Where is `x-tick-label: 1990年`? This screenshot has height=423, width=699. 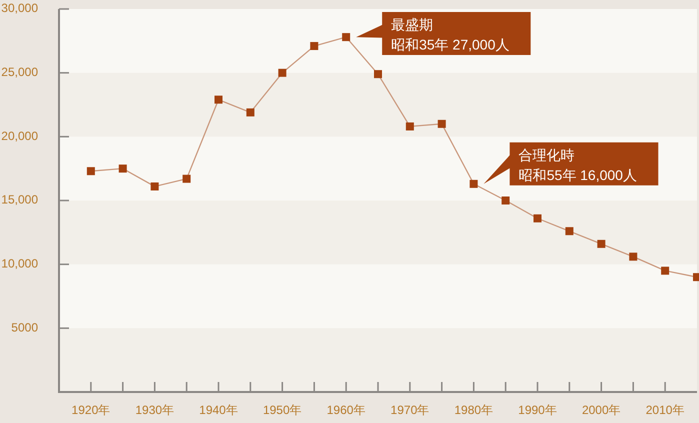 x-tick-label: 1990年 is located at coordinates (537, 410).